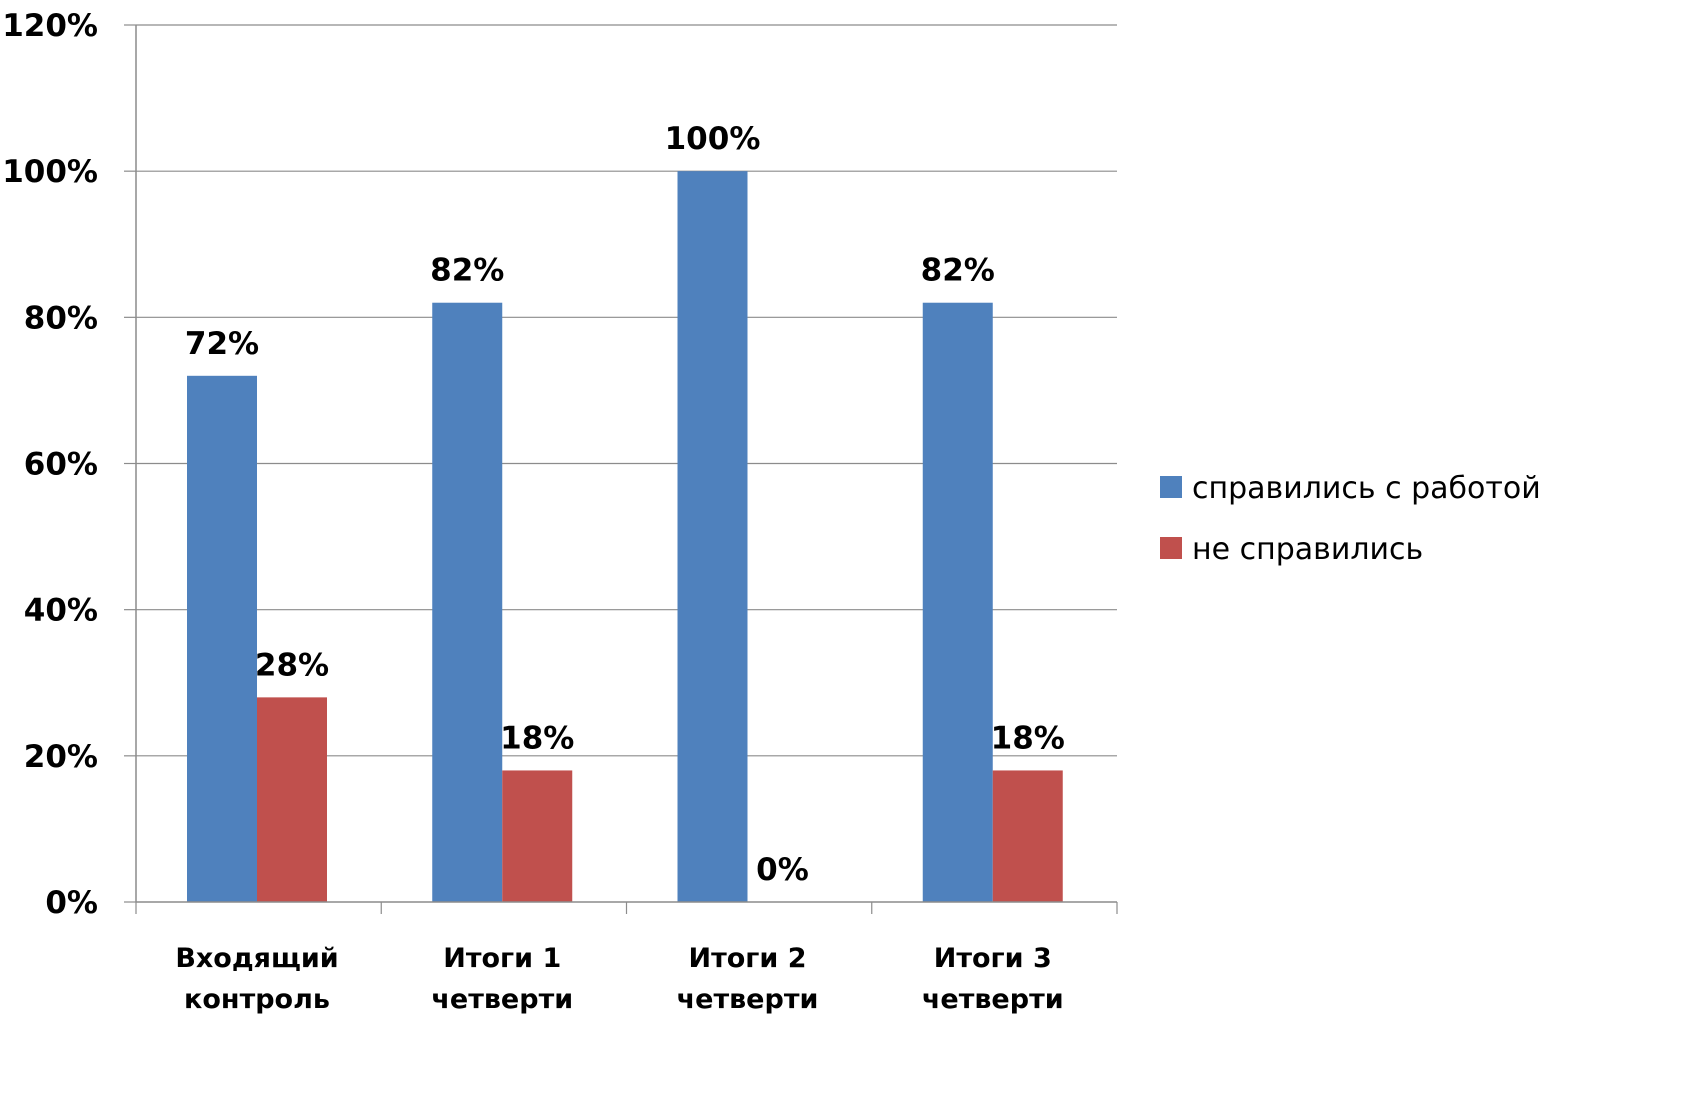 The width and height of the screenshot is (1694, 1097). I want to click on y-tick-label: 20%, so click(61, 757).